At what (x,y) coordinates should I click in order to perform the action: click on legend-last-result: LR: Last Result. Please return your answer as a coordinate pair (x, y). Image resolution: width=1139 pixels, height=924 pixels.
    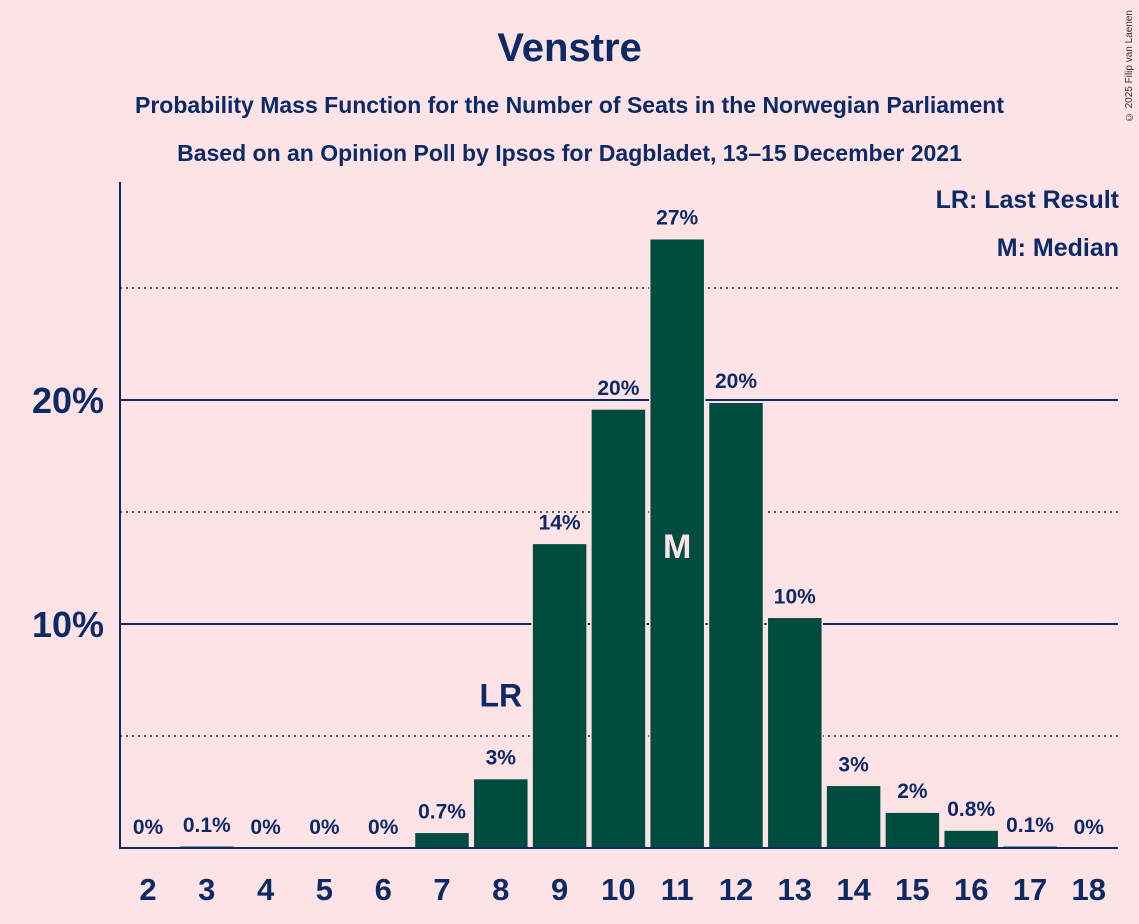
    Looking at the image, I should click on (1027, 200).